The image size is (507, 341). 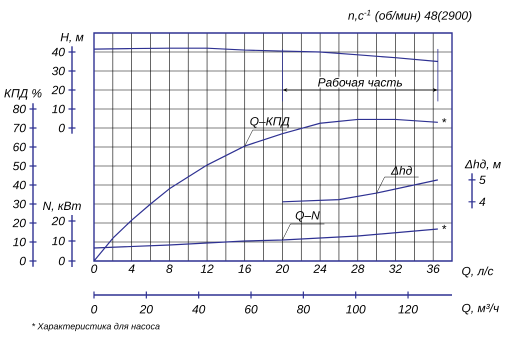 I want to click on x-tick-label: 8, so click(x=169, y=268).